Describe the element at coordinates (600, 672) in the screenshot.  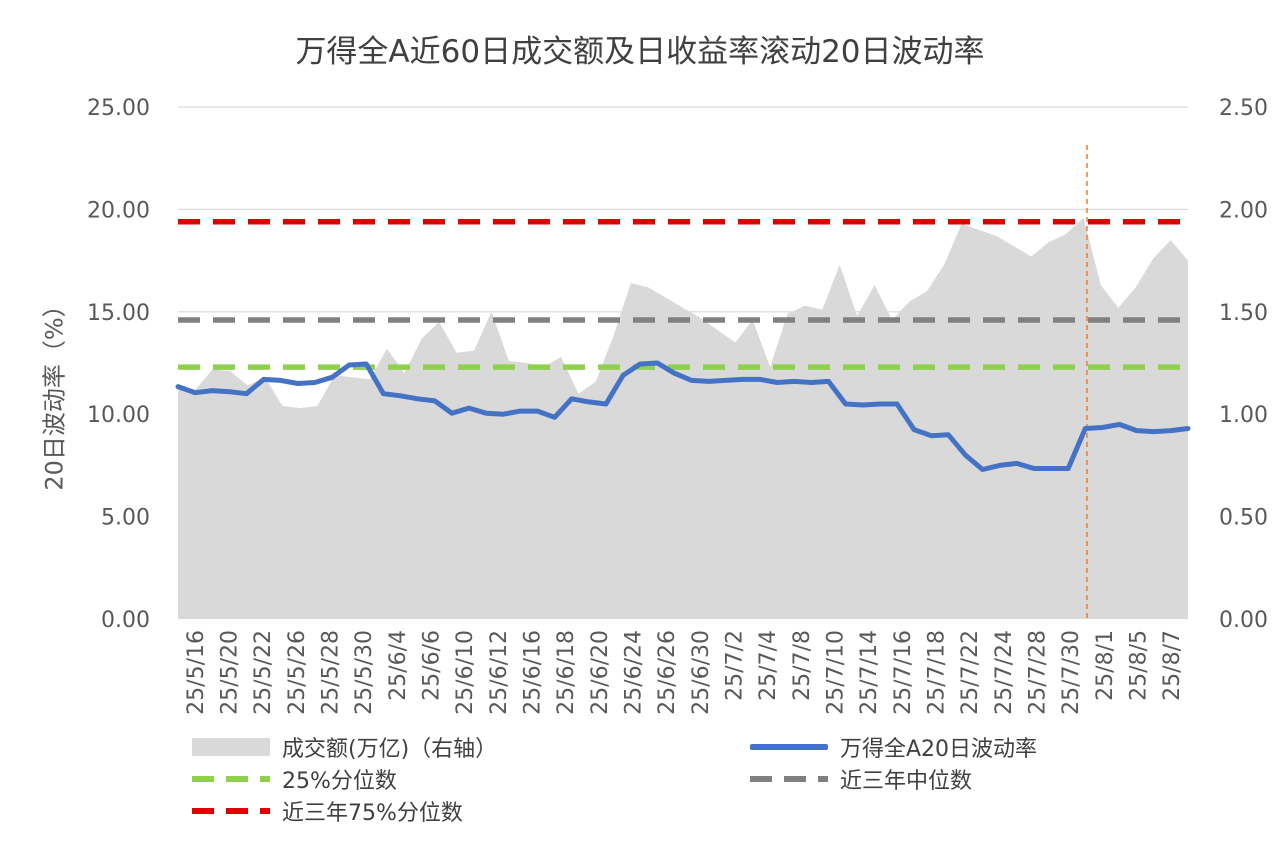
I see `x-tick-label: 25/6/20` at that location.